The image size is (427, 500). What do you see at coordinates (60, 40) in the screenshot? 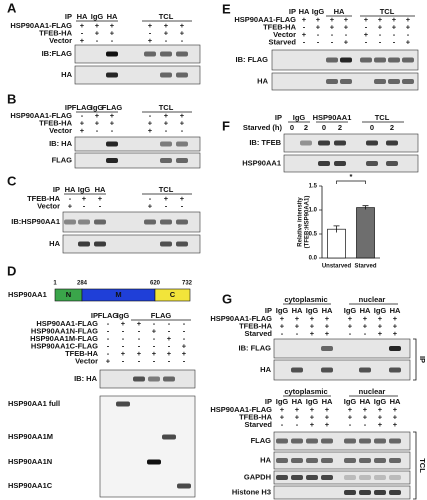
I see `condition-label: Vector` at bounding box center [60, 40].